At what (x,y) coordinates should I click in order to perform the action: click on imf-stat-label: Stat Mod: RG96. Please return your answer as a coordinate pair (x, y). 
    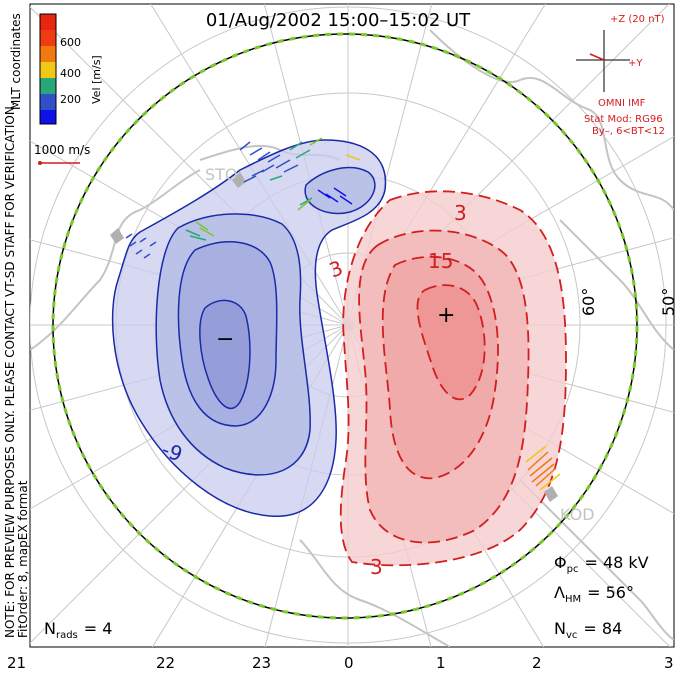
    Looking at the image, I should click on (623, 119).